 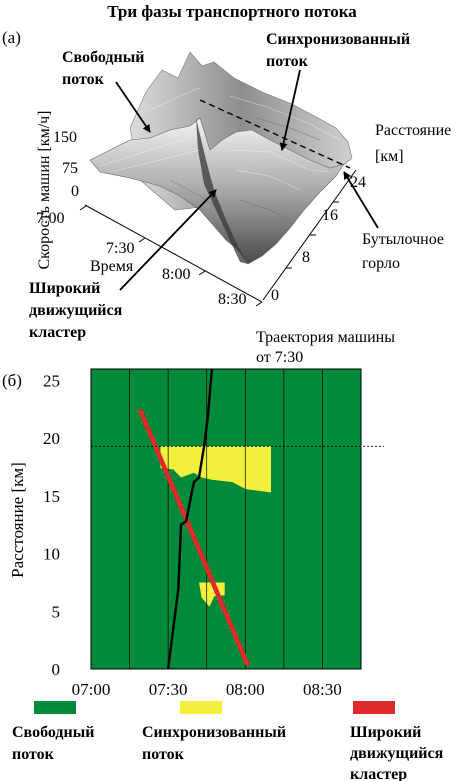 What do you see at coordinates (168, 689) in the screenshot?
I see `x-tick-label: 07:30` at bounding box center [168, 689].